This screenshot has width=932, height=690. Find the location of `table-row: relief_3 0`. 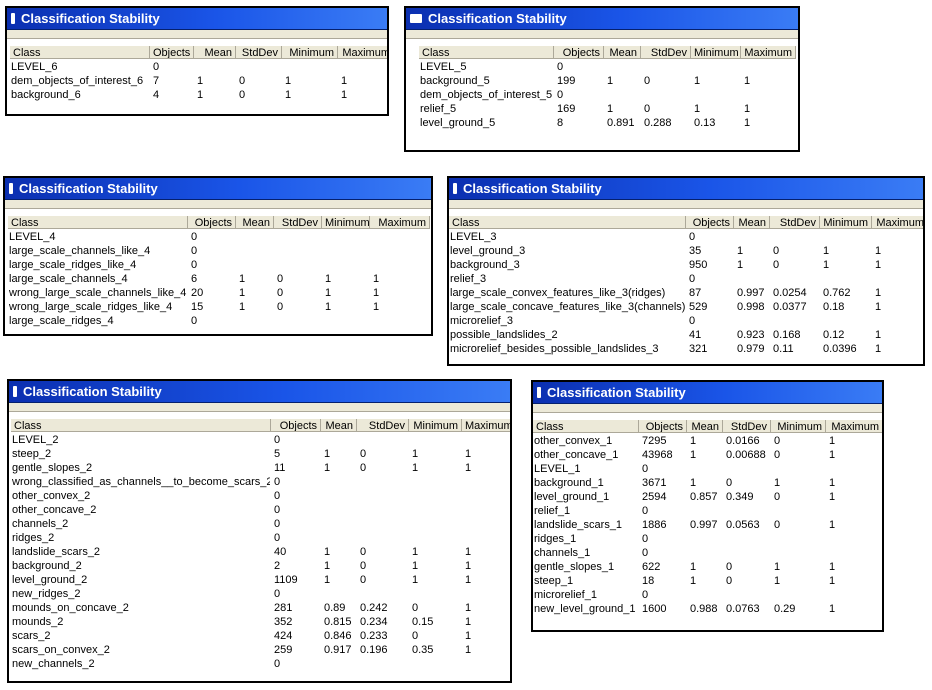

table-row: relief_3 0 is located at coordinates (686, 279).